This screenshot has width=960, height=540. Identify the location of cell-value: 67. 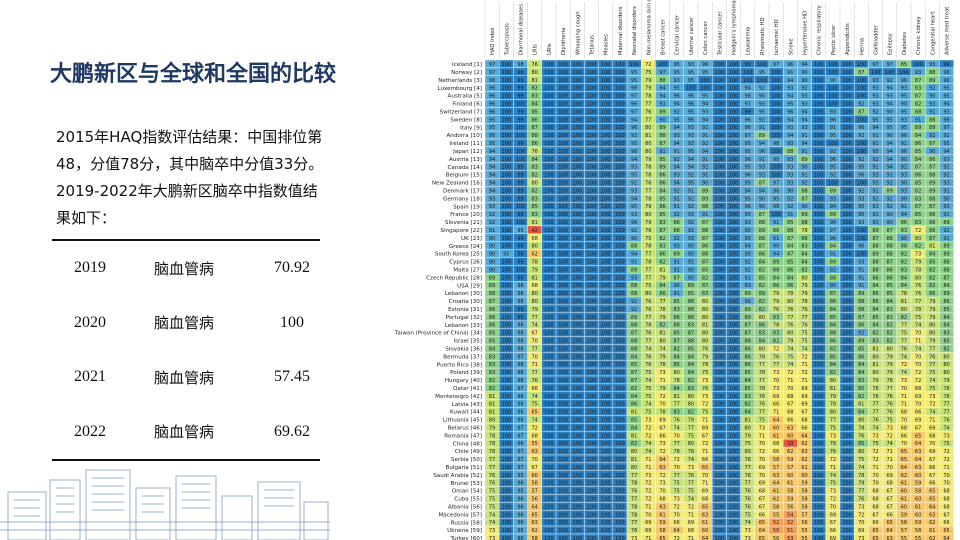
(833, 523).